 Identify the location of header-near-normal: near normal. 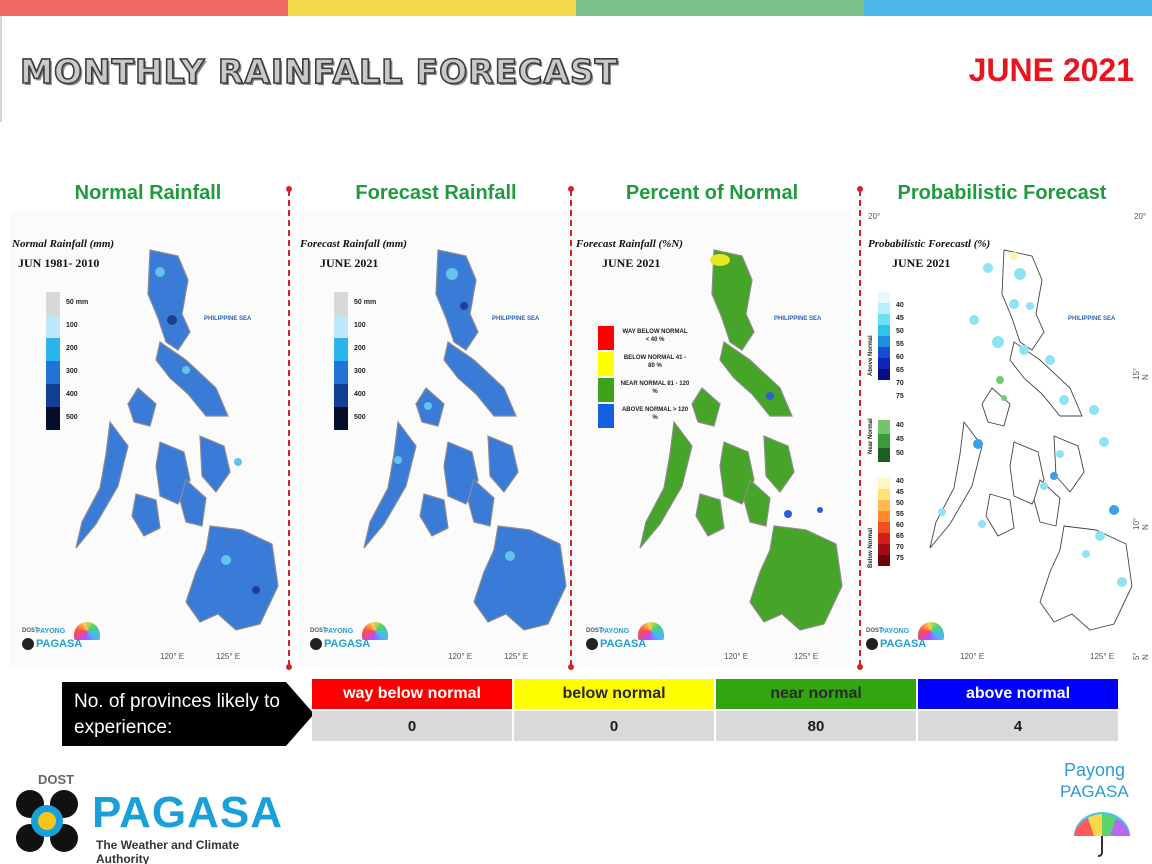
(817, 694).